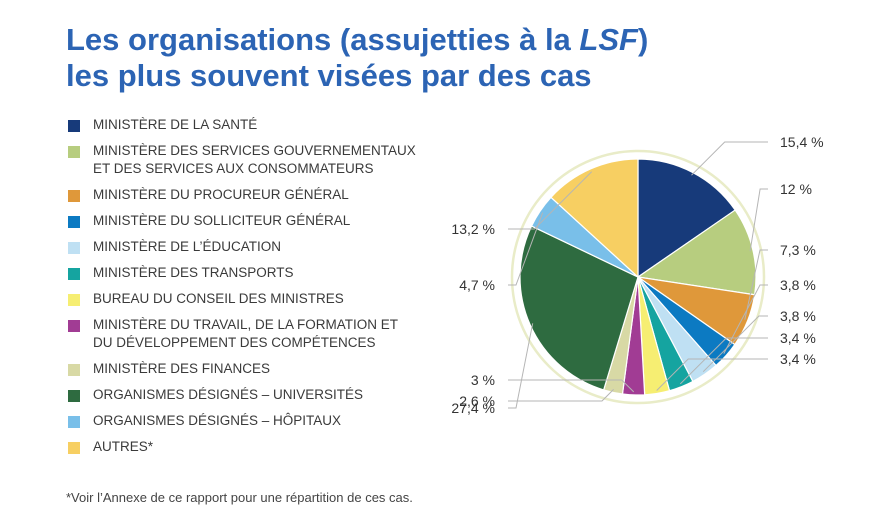  I want to click on legend-item: MINISTÈRE DE L’ÉDUCATION, so click(243, 247).